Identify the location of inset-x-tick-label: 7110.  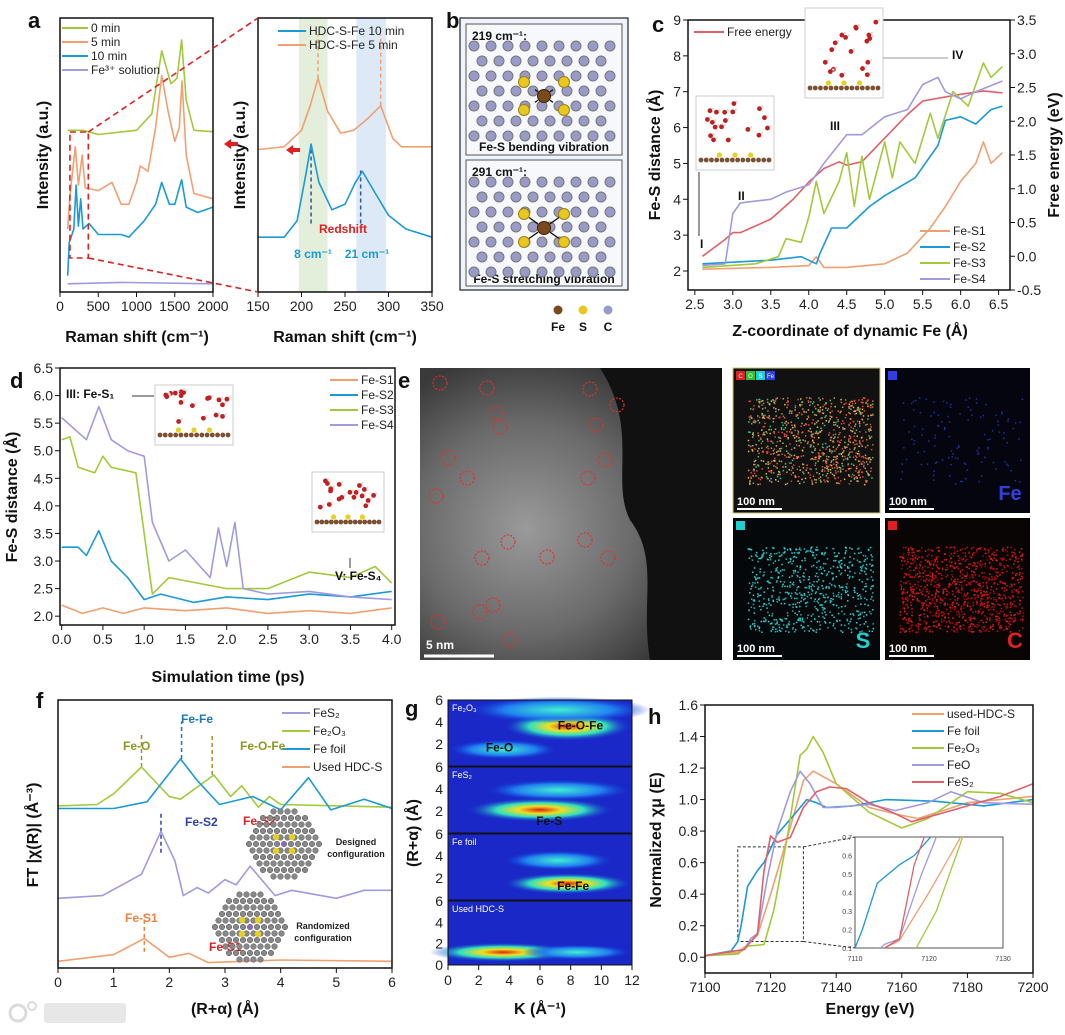
(854, 959).